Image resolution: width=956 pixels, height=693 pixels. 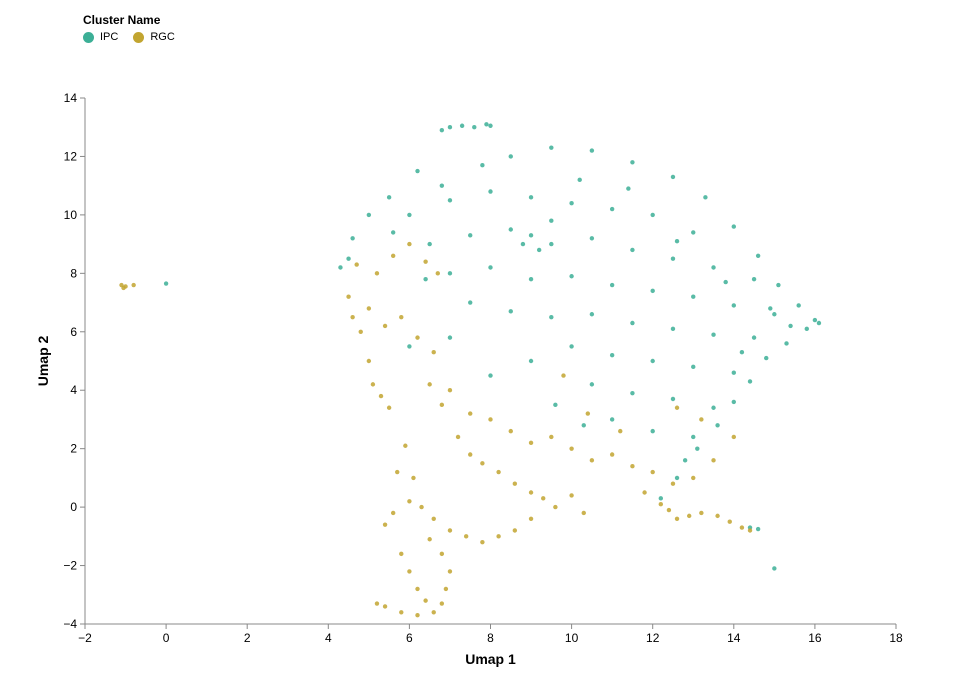 What do you see at coordinates (109, 37) in the screenshot?
I see `legend-label-ipc: IPC` at bounding box center [109, 37].